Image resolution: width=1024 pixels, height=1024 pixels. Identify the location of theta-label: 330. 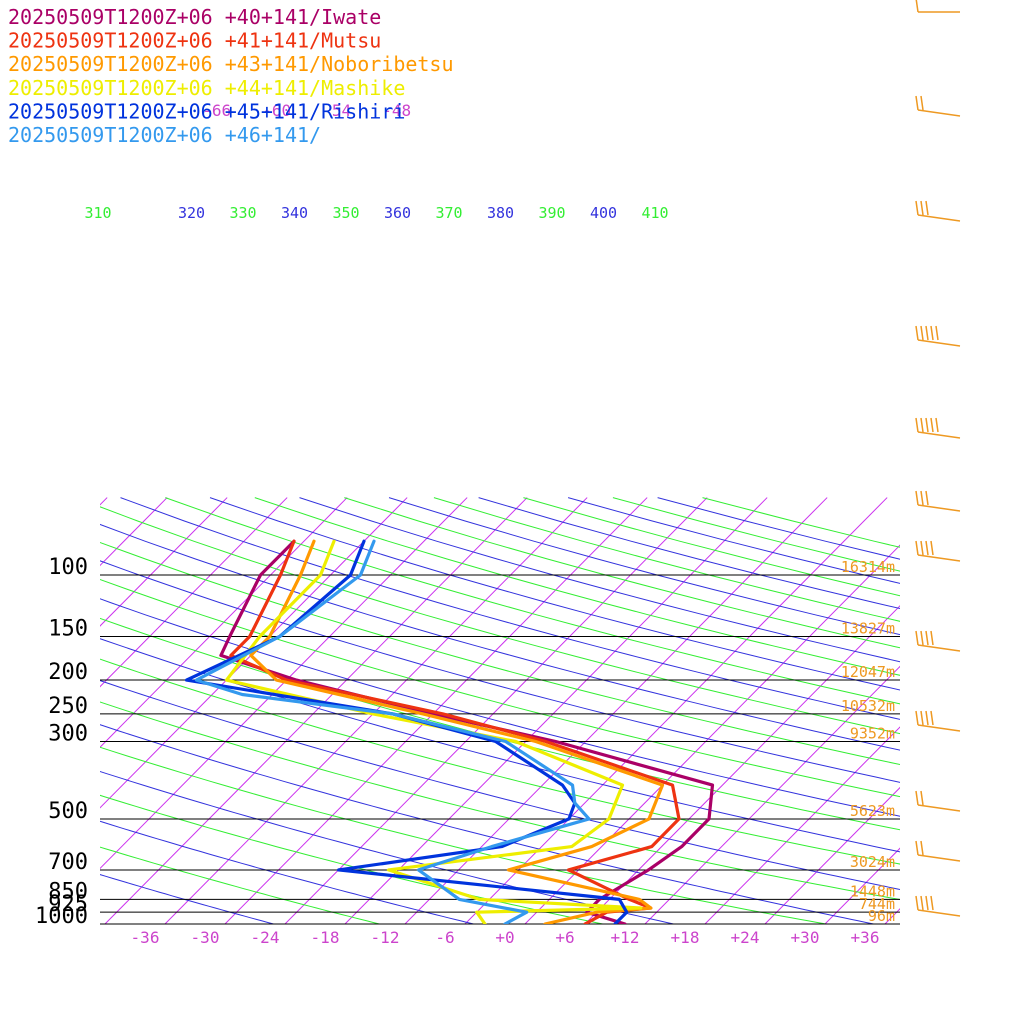
(242, 213).